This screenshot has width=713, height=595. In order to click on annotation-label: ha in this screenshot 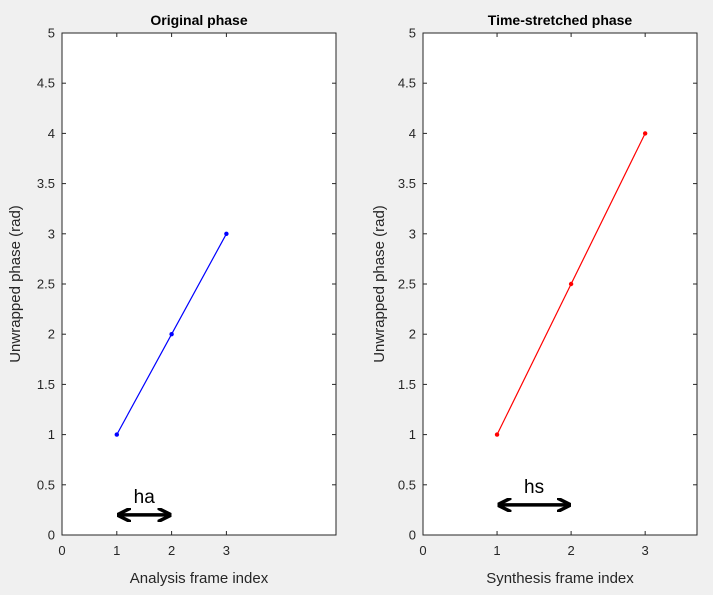, I will do `click(145, 497)`.